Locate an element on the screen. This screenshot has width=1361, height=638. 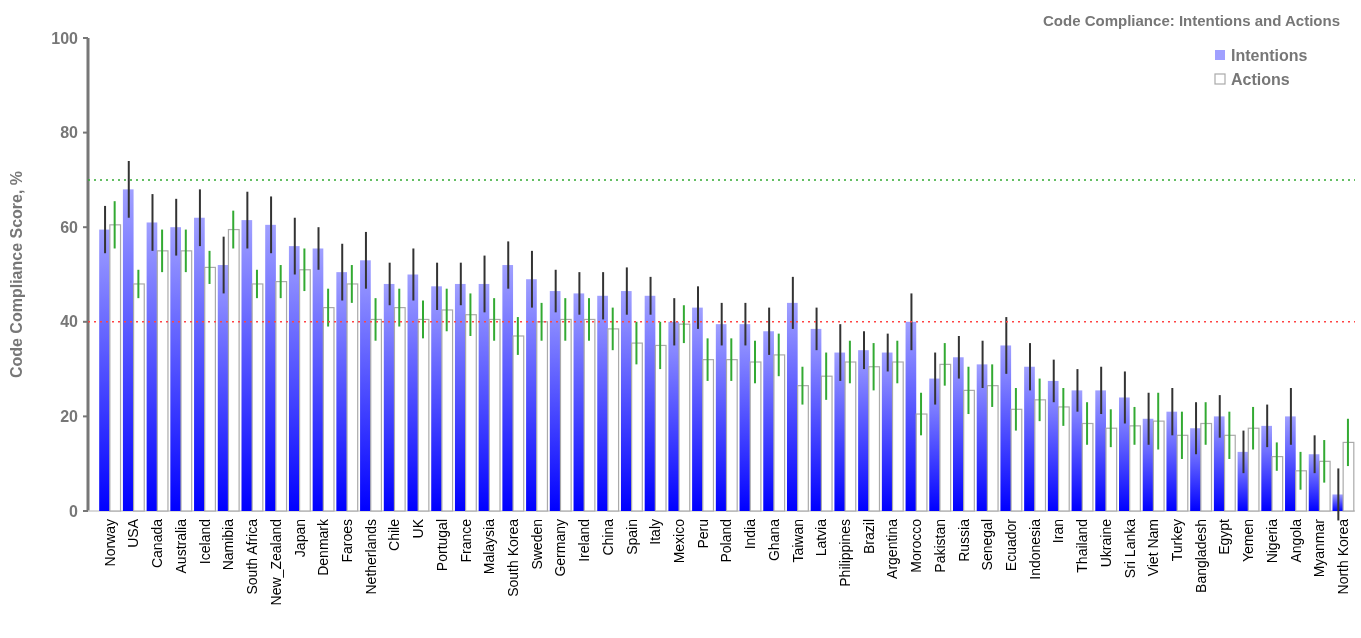
x-tick-label: Egypt is located at coordinates (1224, 536).